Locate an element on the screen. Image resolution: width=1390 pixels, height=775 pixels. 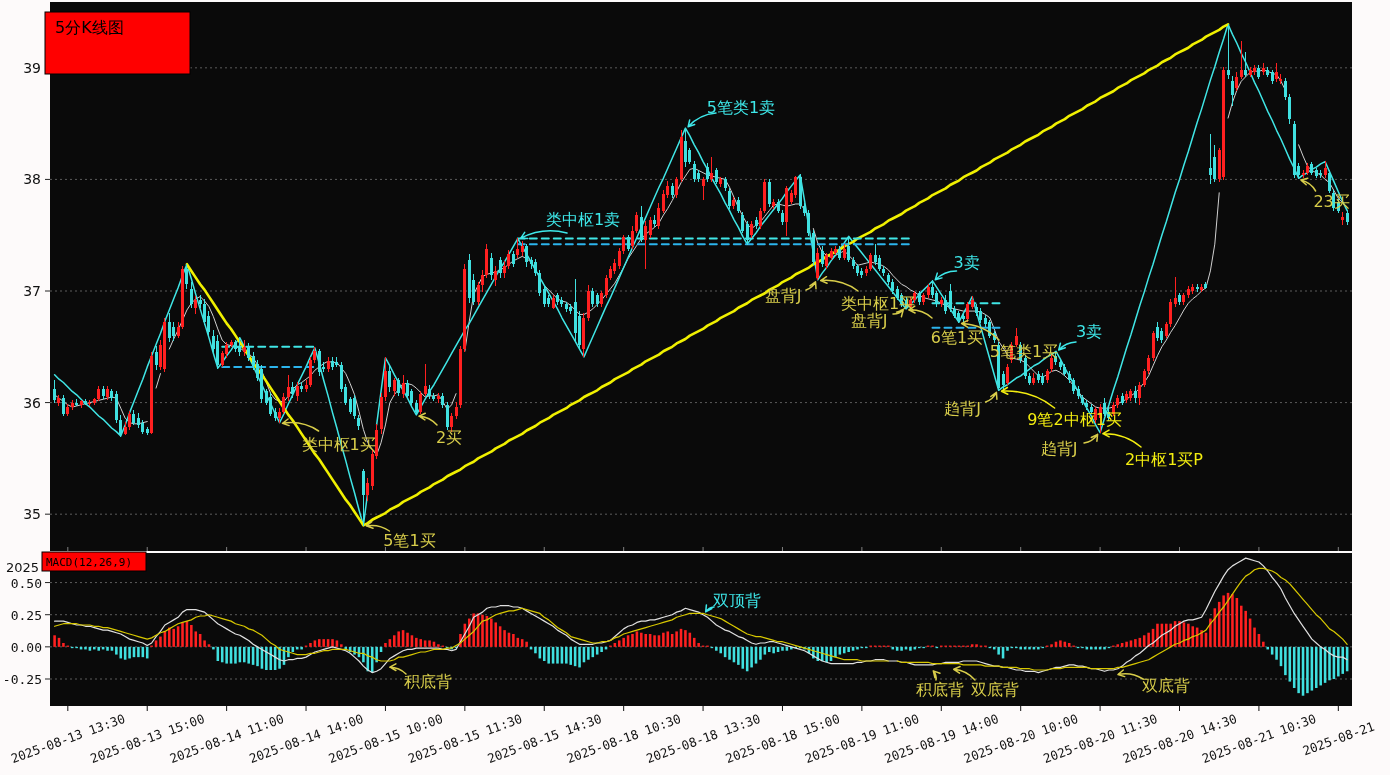
y-tick-label: -0.25 is located at coordinates (22, 679).